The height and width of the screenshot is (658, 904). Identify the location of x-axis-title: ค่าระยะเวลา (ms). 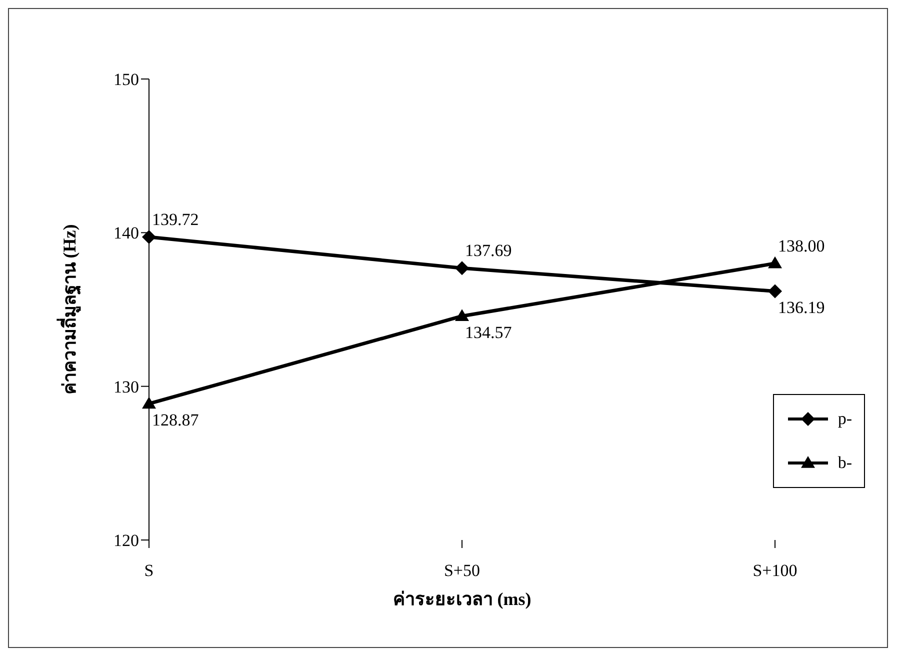
(462, 599).